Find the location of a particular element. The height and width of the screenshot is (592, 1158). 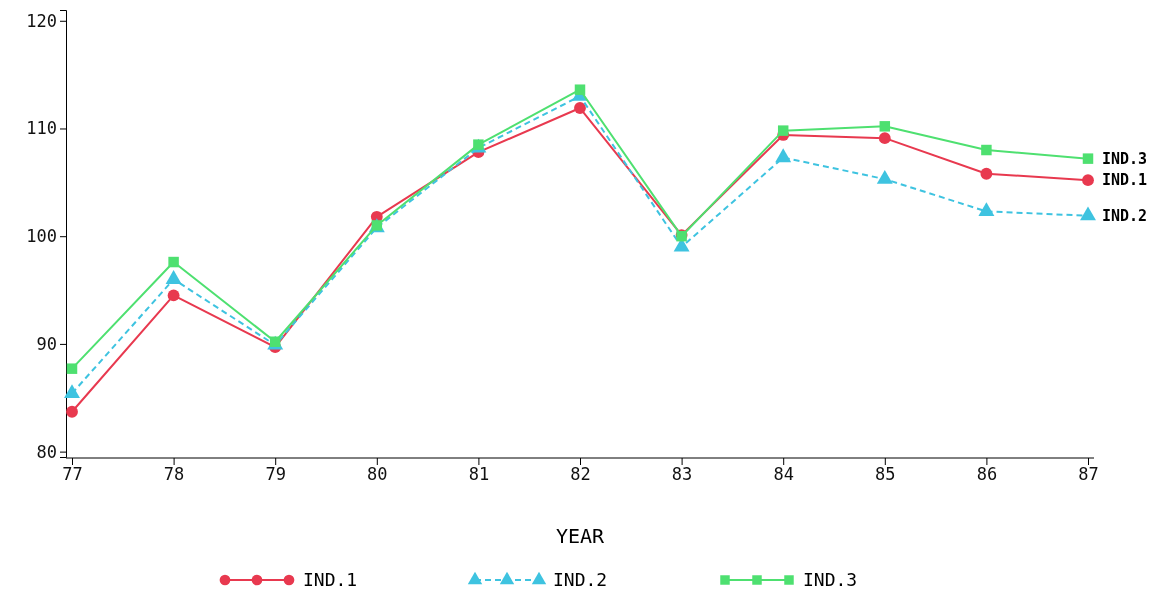

legend-label: IND.3 is located at coordinates (830, 579).